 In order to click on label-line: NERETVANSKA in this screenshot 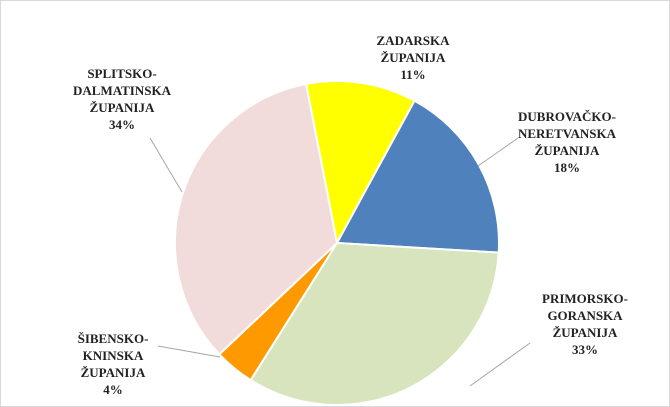, I will do `click(567, 133)`.